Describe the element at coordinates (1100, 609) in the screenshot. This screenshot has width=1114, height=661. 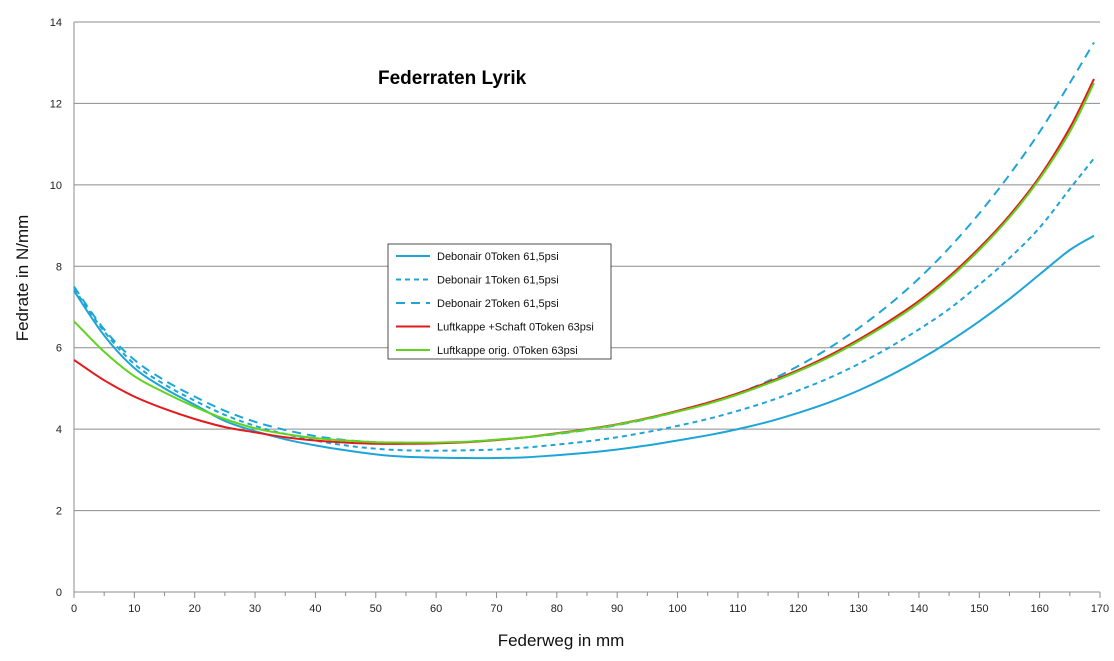
I see `x-tick-label: 170` at that location.